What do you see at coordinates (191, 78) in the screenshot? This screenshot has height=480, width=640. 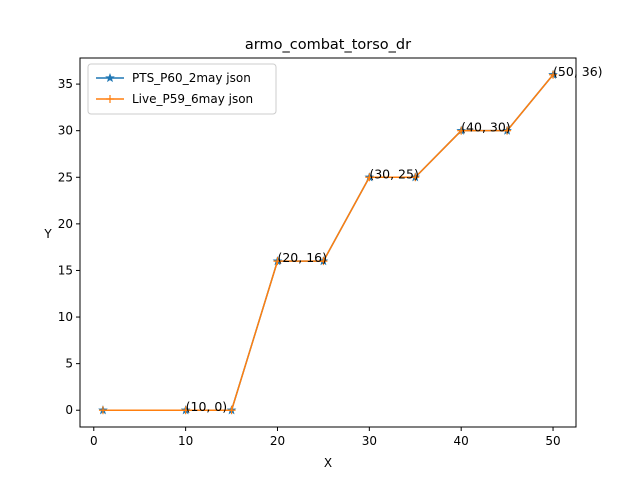 I see `legend-label: PTS_P60_2may json` at bounding box center [191, 78].